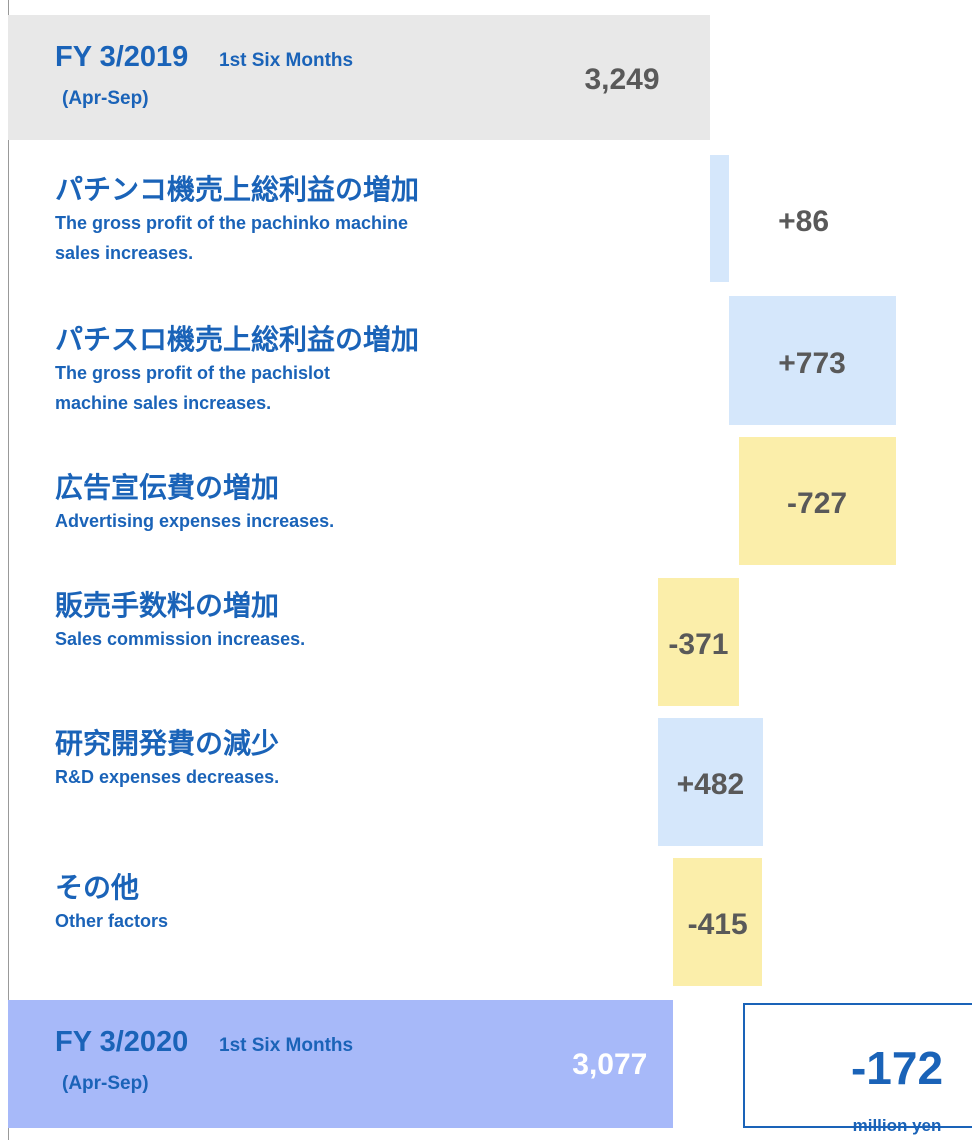 Image resolution: width=972 pixels, height=1140 pixels. Describe the element at coordinates (124, 253) in the screenshot. I see `step-note: sales increases.` at that location.